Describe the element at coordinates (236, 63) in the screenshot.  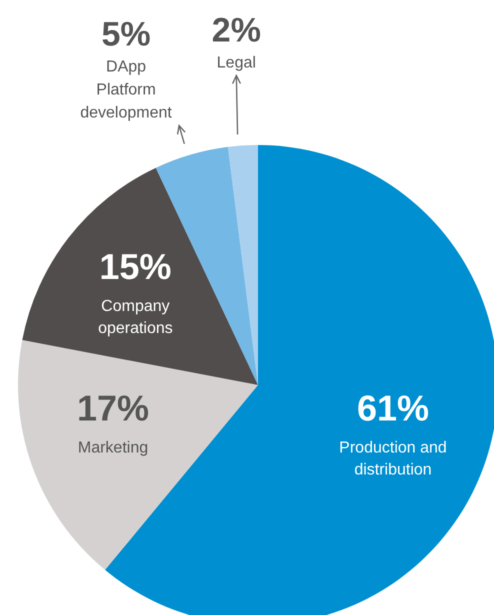
I see `slice-label: Legal` at that location.